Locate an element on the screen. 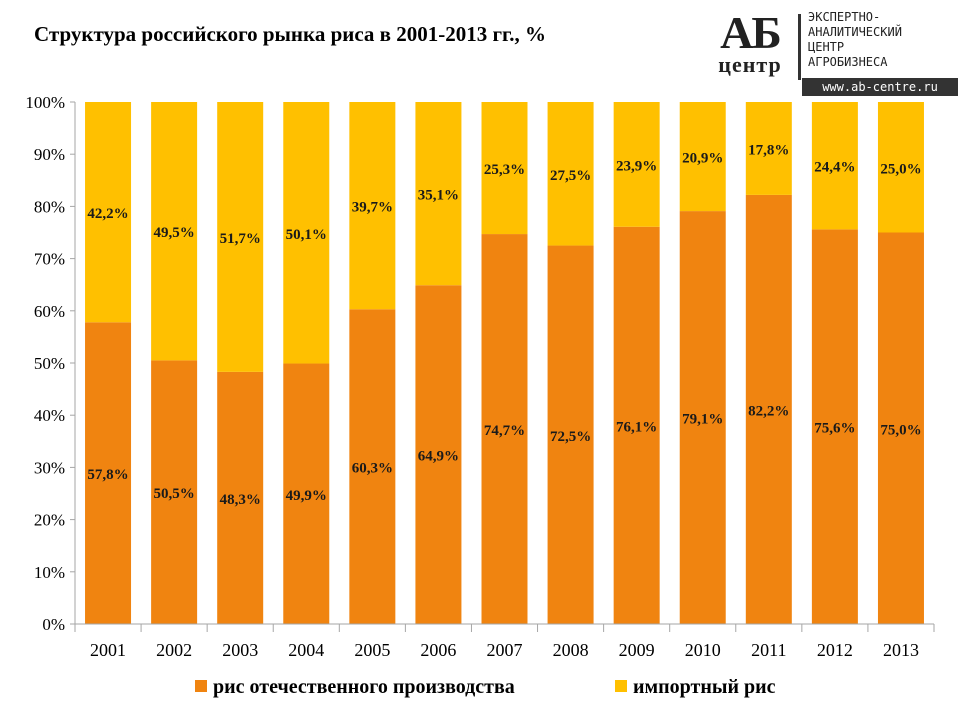 The image size is (960, 720). data-label-domestic: 48,3% is located at coordinates (240, 500).